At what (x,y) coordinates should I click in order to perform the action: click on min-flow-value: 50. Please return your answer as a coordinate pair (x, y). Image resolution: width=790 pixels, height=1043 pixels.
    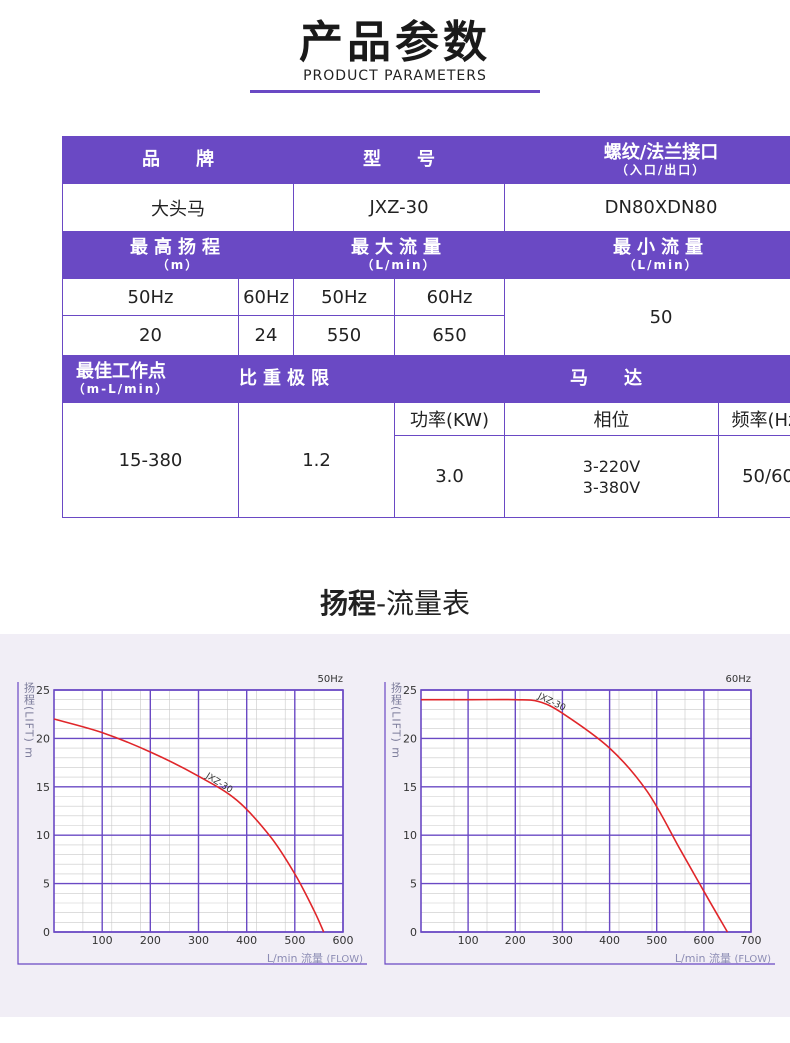
    Looking at the image, I should click on (647, 317).